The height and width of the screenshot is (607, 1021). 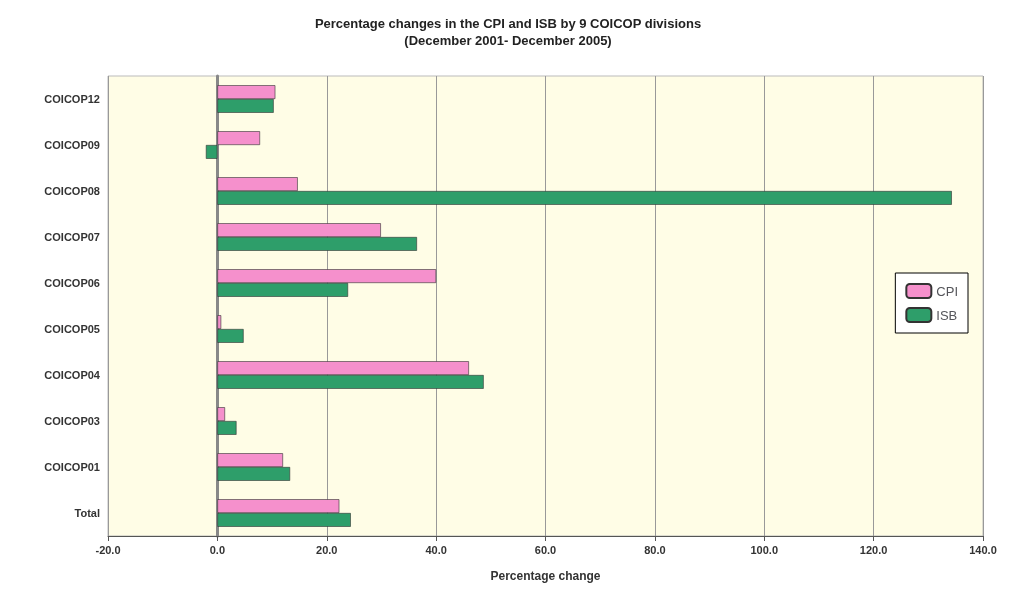 I want to click on y-tick-label: COICOP06, so click(x=72, y=283).